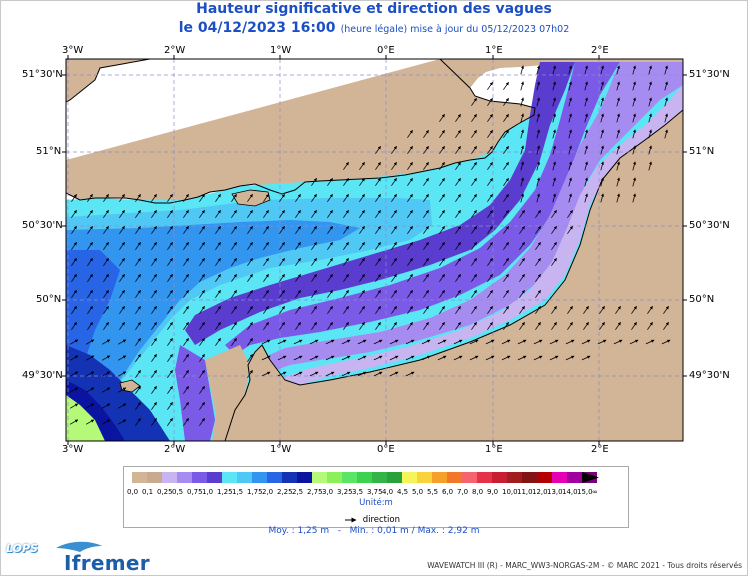  I want to click on colorbar-tick-label: 13,0, so click(555, 492).